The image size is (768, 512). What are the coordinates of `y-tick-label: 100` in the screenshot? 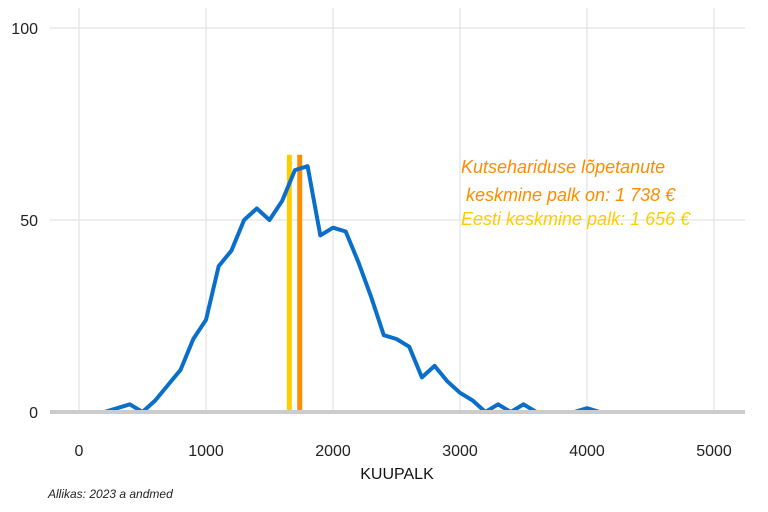 It's located at (24, 29).